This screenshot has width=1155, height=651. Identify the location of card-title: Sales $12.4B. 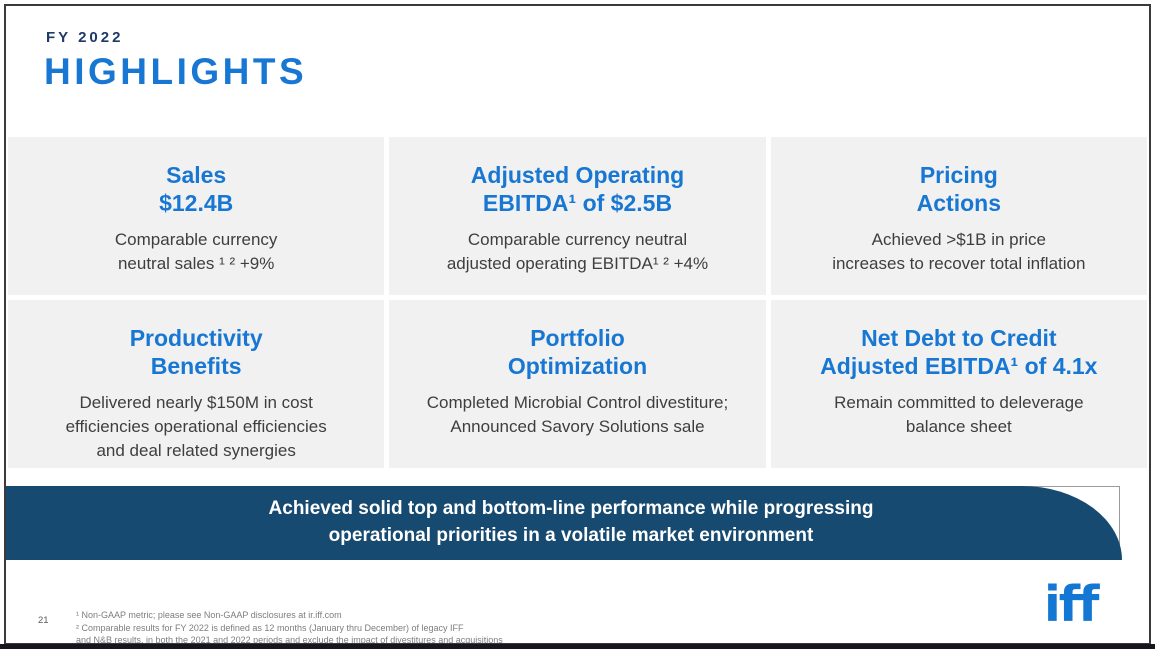
(196, 189).